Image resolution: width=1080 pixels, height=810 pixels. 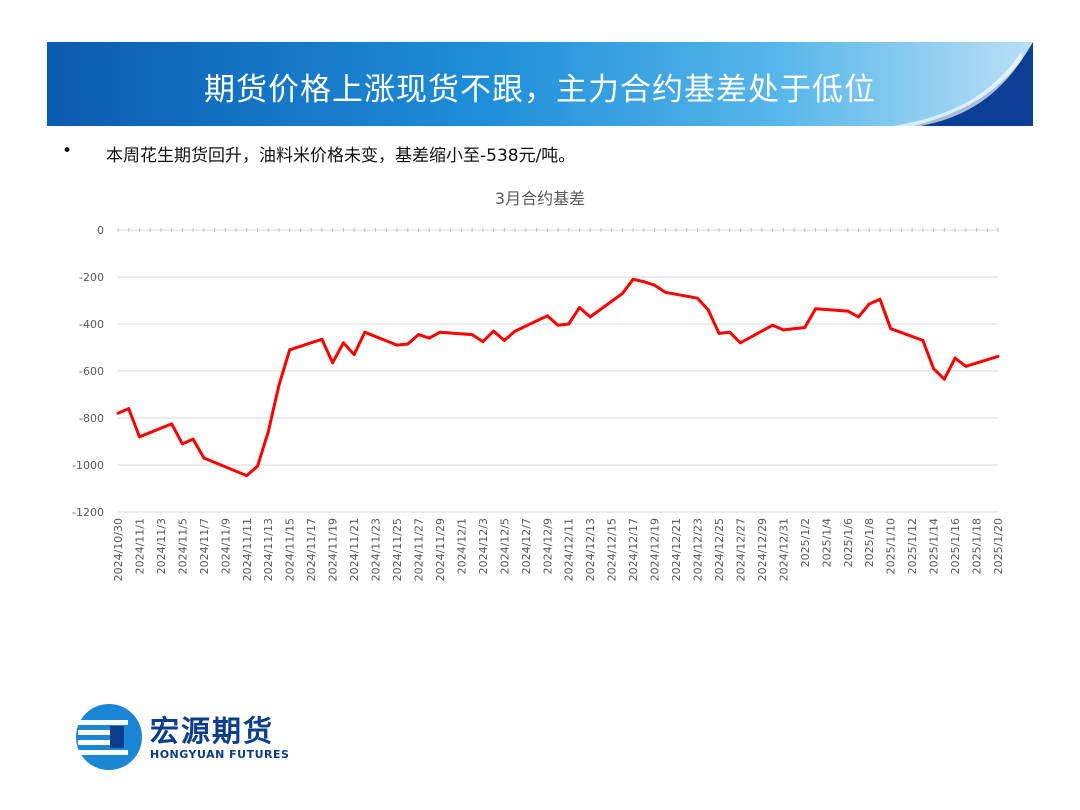 What do you see at coordinates (569, 549) in the screenshot?
I see `x-tick-label: 2024/12/11` at bounding box center [569, 549].